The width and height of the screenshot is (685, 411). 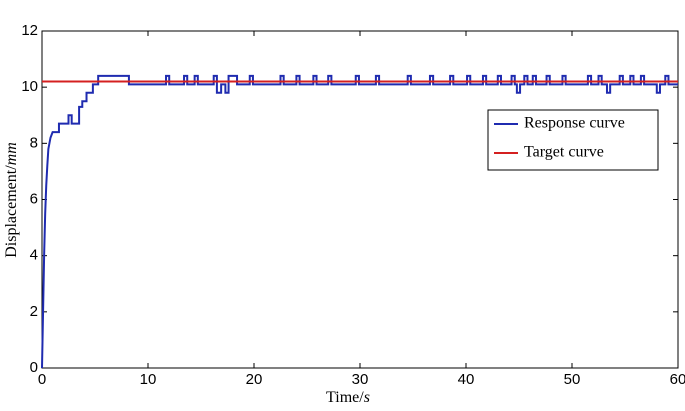 I want to click on y-tick-label: 10, so click(x=29, y=86).